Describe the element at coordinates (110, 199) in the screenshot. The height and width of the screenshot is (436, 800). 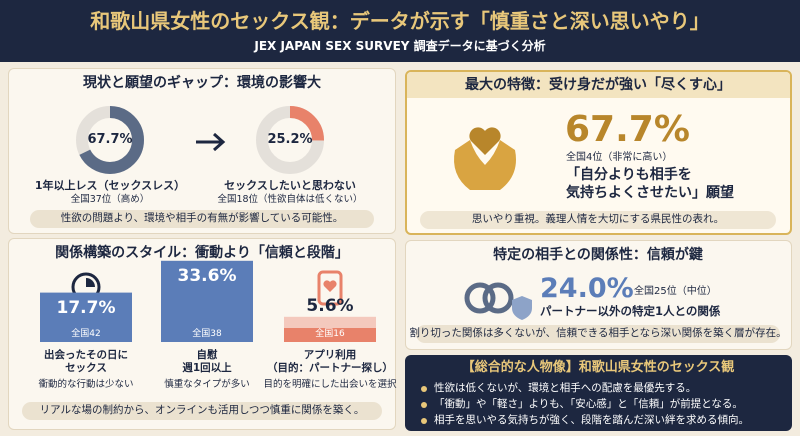
I see `stat-rank: 全国37位（高め）` at that location.